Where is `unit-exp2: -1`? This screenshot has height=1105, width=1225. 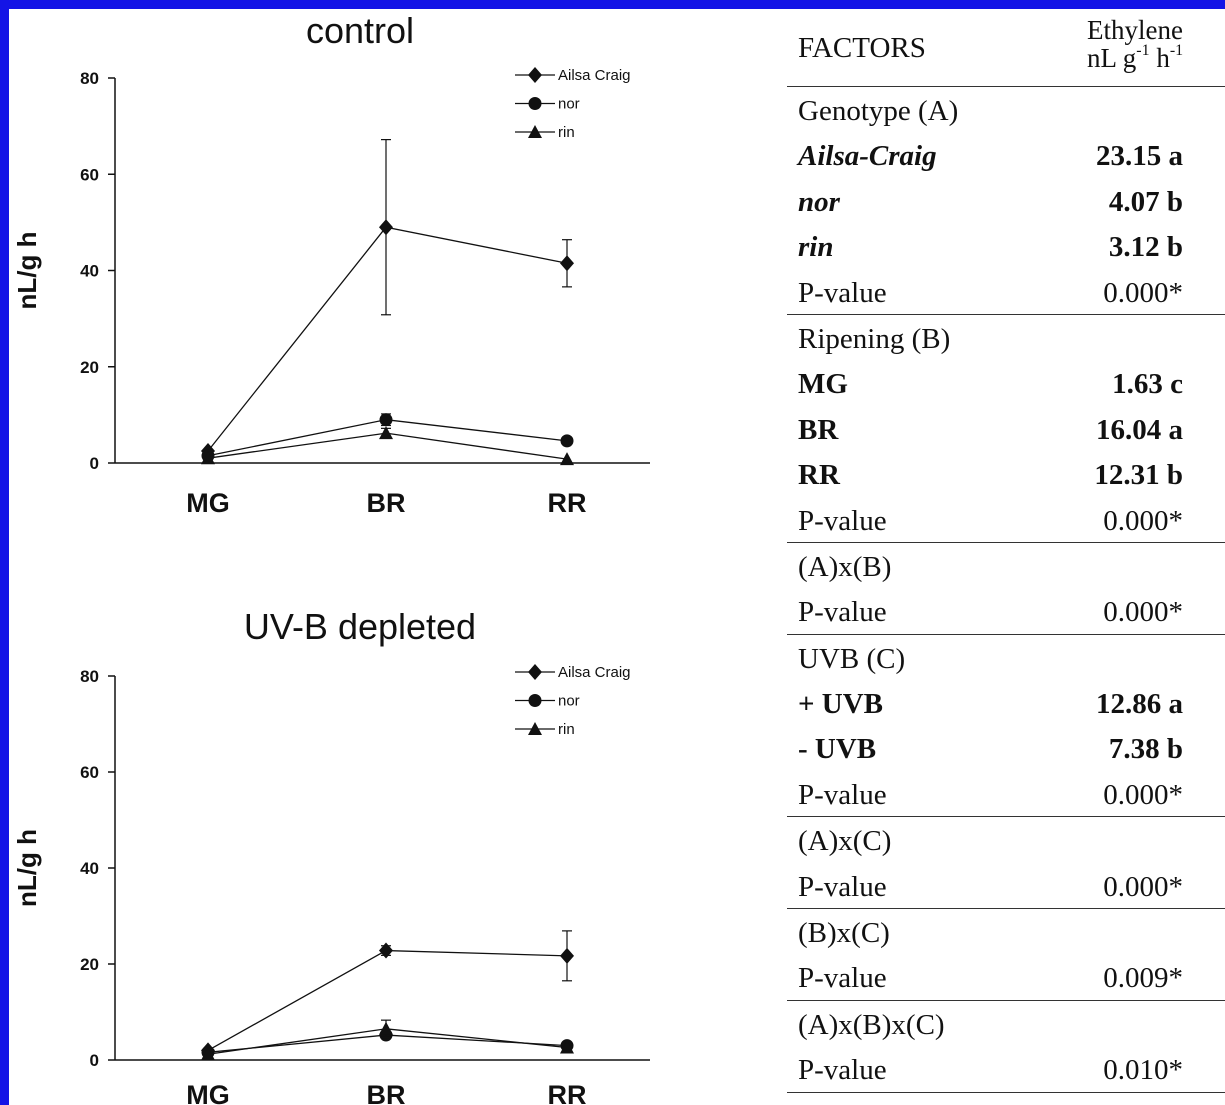
unit-exp2: -1 is located at coordinates (1176, 50).